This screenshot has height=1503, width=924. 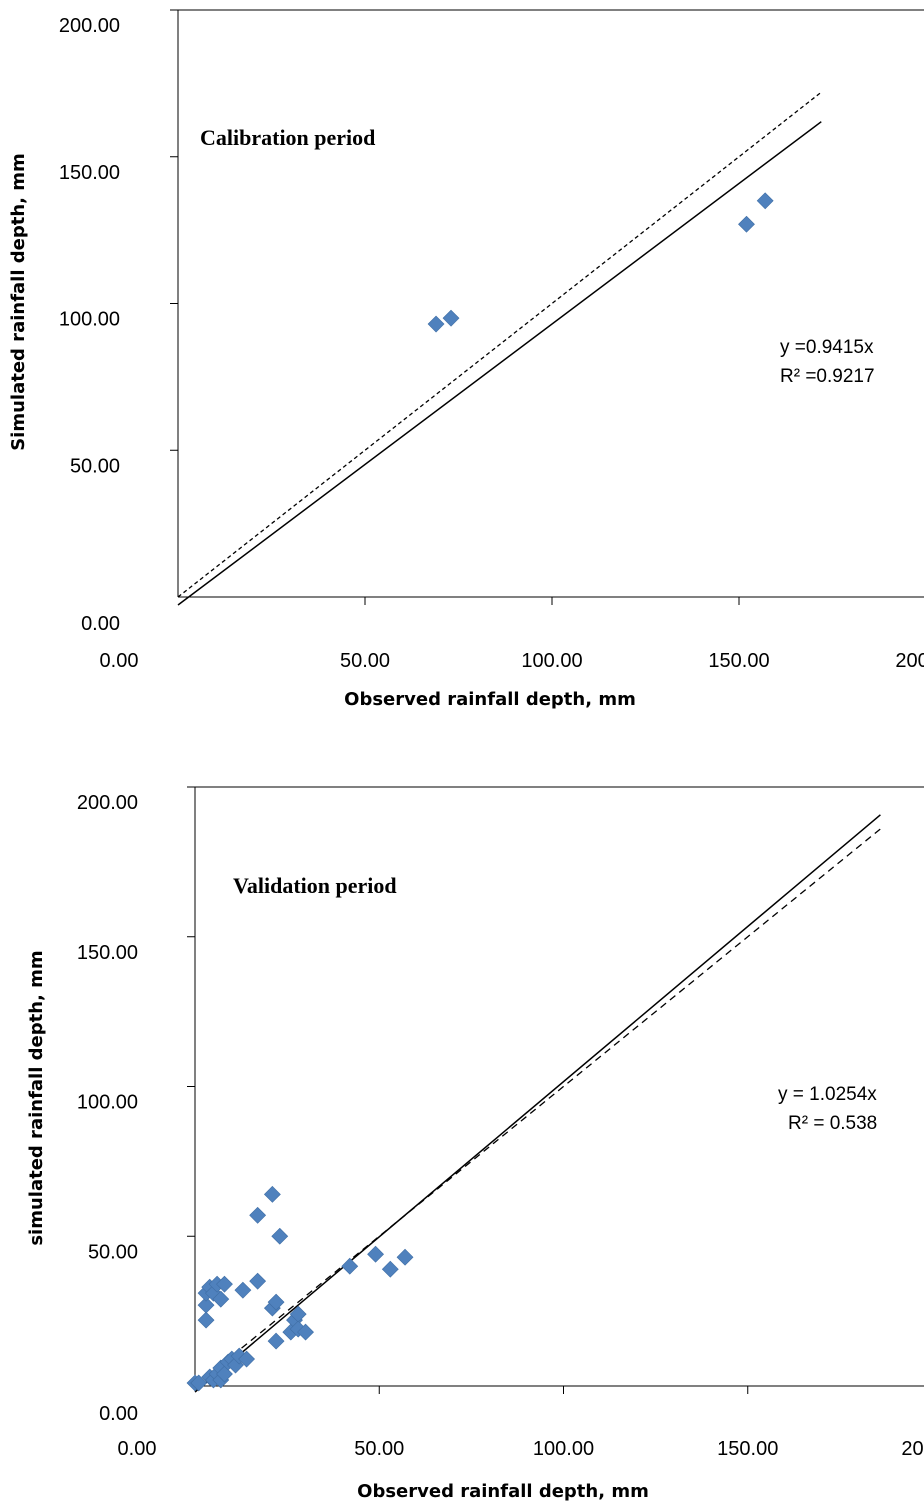 I want to click on calibration-r-squared: R² =0.9217, so click(x=827, y=376).